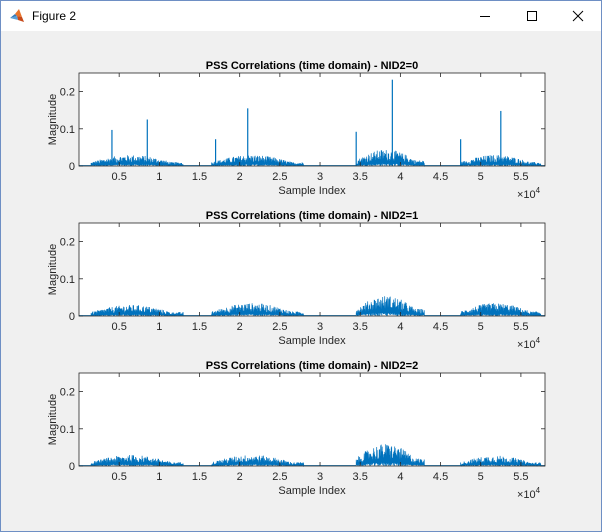 The width and height of the screenshot is (602, 532). I want to click on matlab-icon, so click(17, 15).